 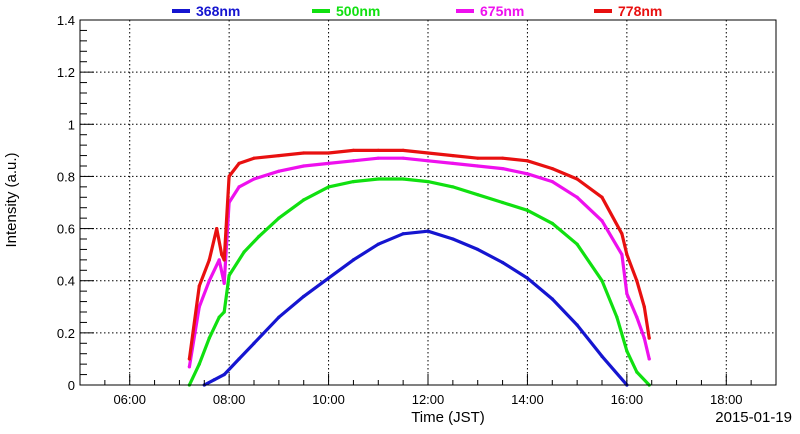 I want to click on date-label: 2015-01-19, so click(x=753, y=417).